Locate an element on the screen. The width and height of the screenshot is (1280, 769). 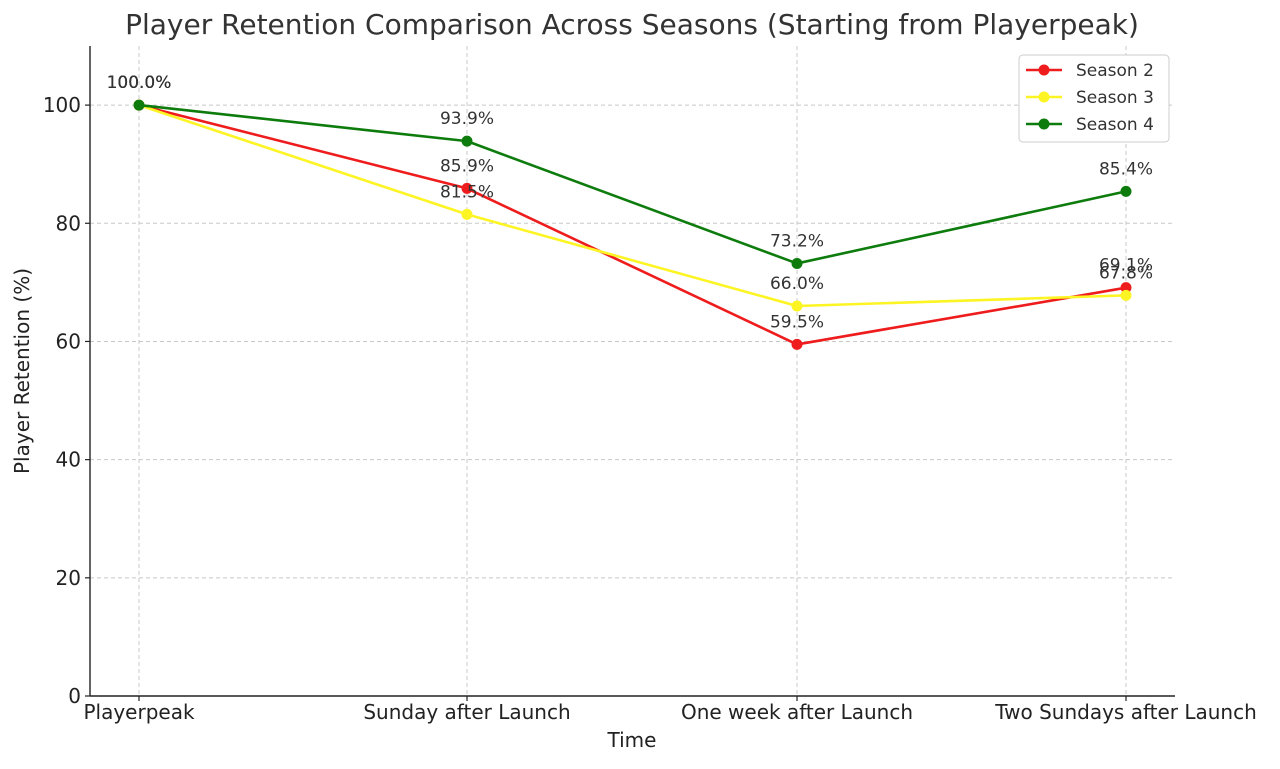
data-label: 73.2% is located at coordinates (797, 241).